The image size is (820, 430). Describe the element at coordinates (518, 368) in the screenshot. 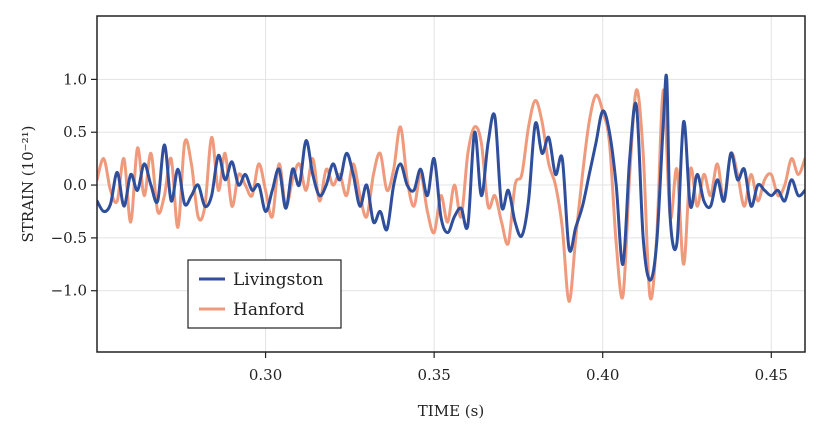

I see `x-axis-ticks: 0.30 0.35 0.40 0.45` at that location.